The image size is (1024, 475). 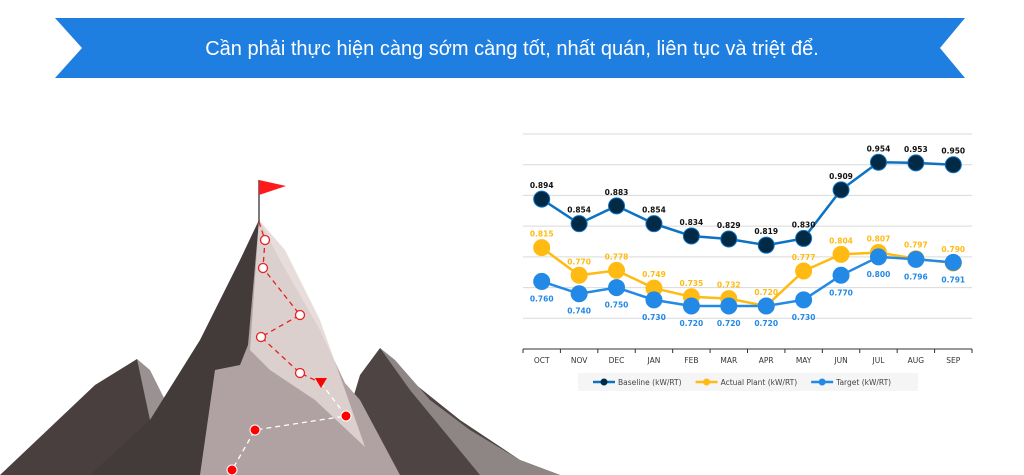 I want to click on data-label: 0.804, so click(x=841, y=240).